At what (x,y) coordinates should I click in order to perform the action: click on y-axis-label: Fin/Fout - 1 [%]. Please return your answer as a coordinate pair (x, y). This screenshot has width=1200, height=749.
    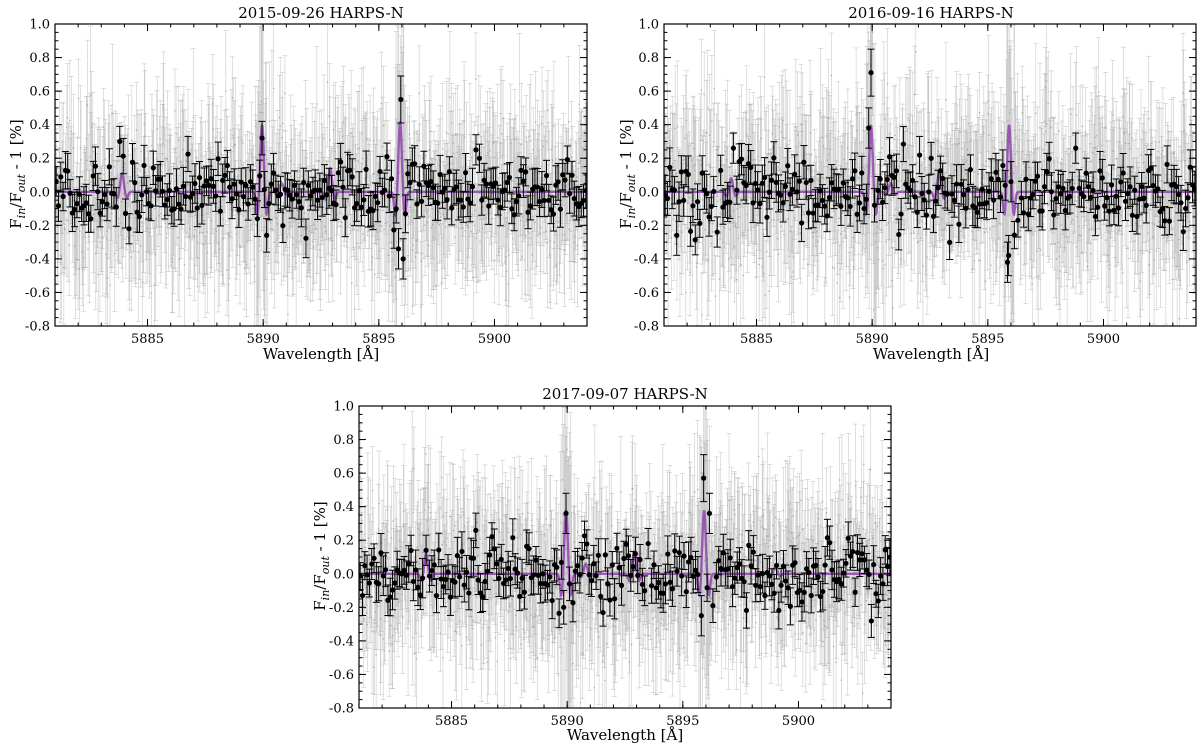
    Looking at the image, I should click on (627, 174).